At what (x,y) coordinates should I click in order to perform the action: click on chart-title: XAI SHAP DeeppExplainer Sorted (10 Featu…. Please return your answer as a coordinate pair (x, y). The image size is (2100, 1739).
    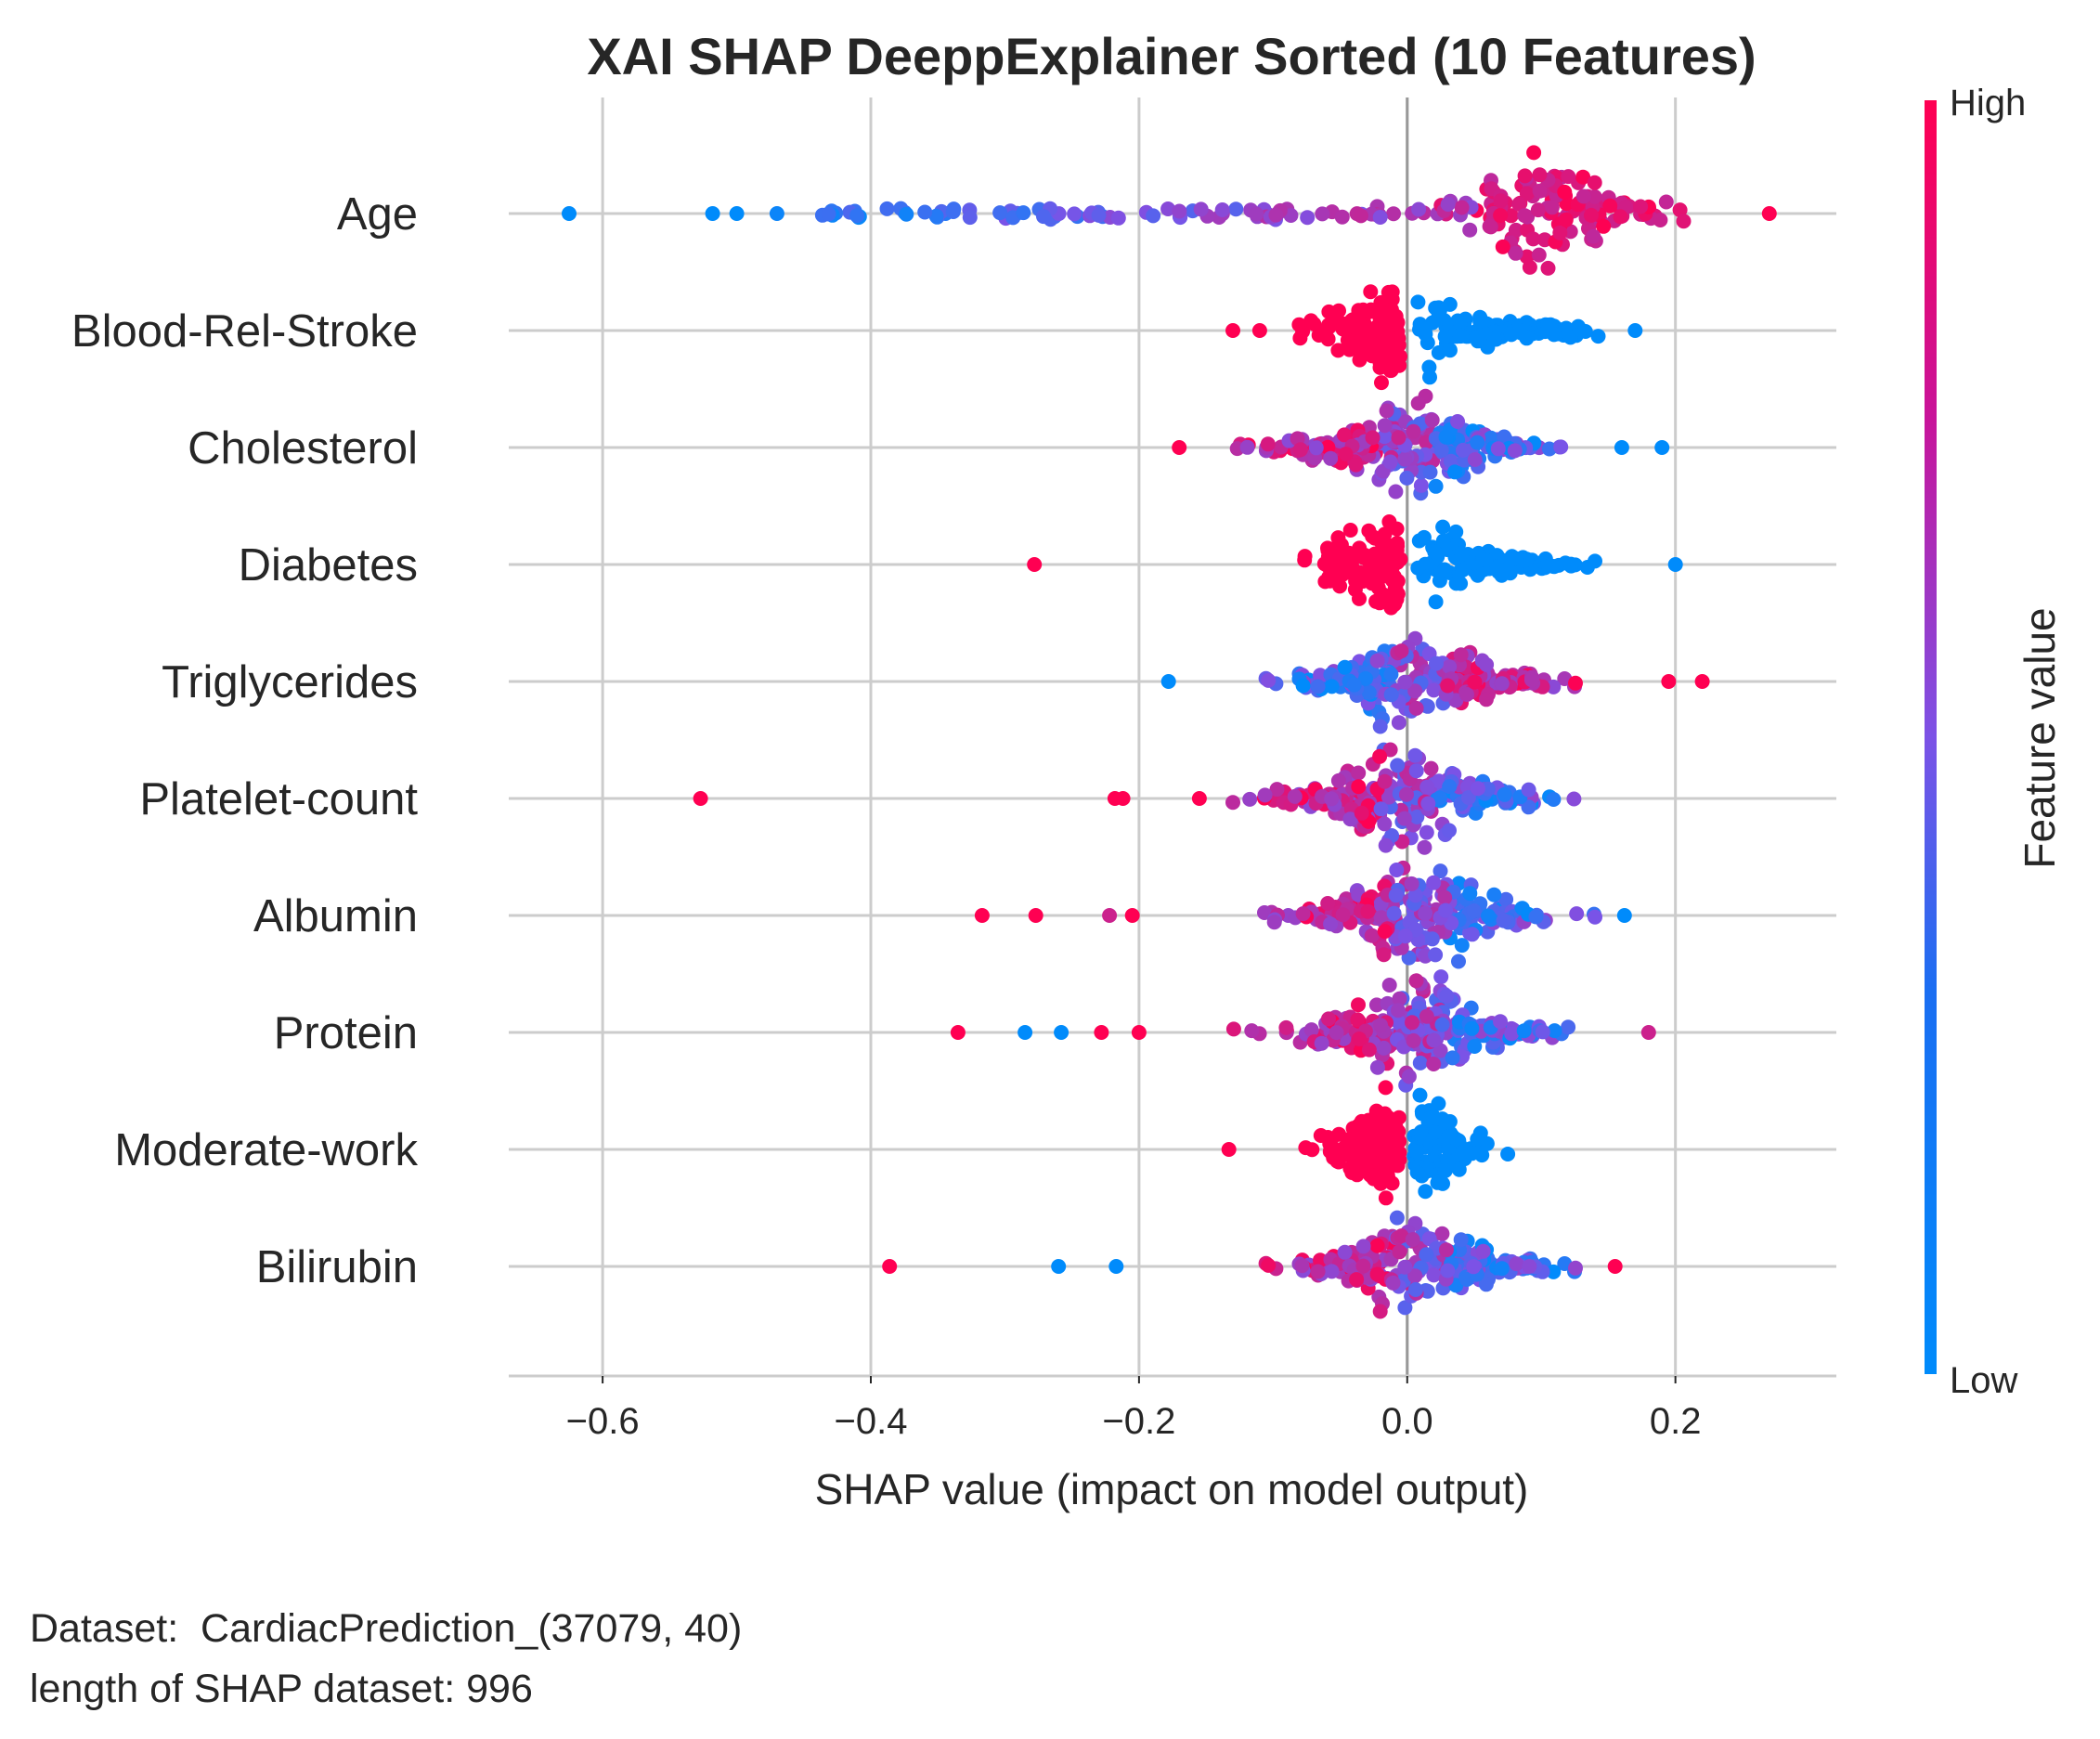
    Looking at the image, I should click on (1171, 56).